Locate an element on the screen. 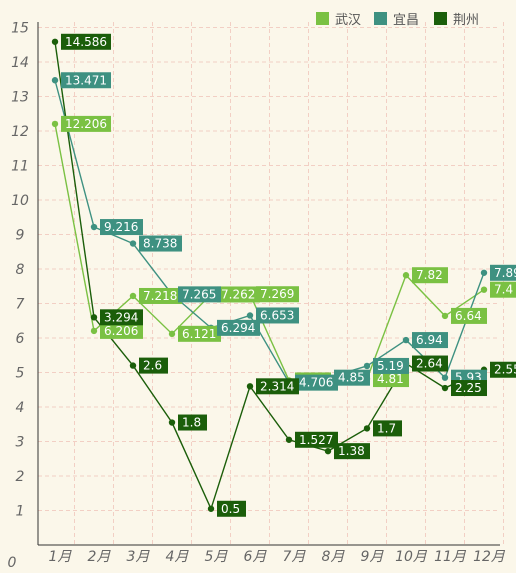  data-label: 14.586 is located at coordinates (86, 42).